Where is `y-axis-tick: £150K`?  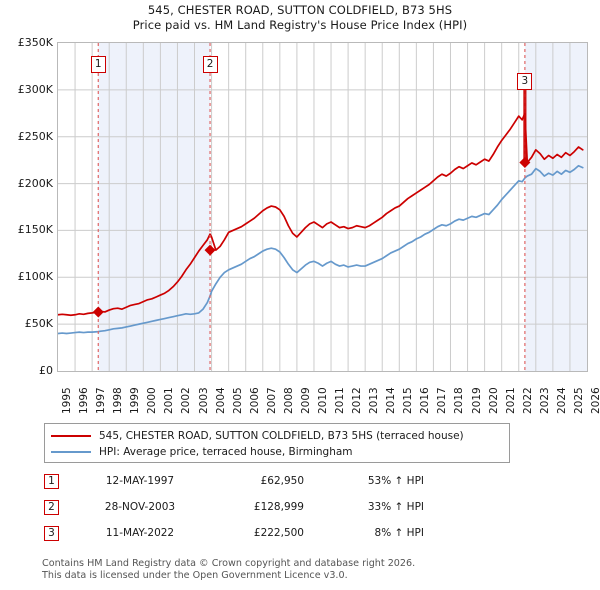
y-axis-tick: £150K is located at coordinates (35, 230).